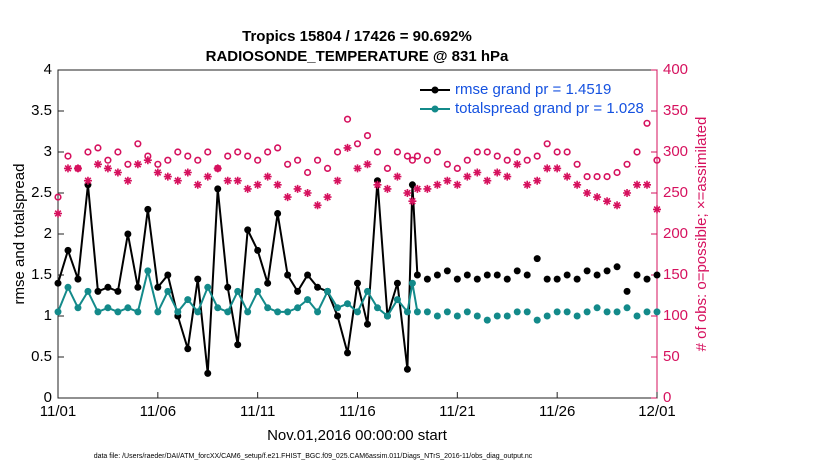  Describe the element at coordinates (41, 192) in the screenshot. I see `y-tick-label: 2.5` at that location.